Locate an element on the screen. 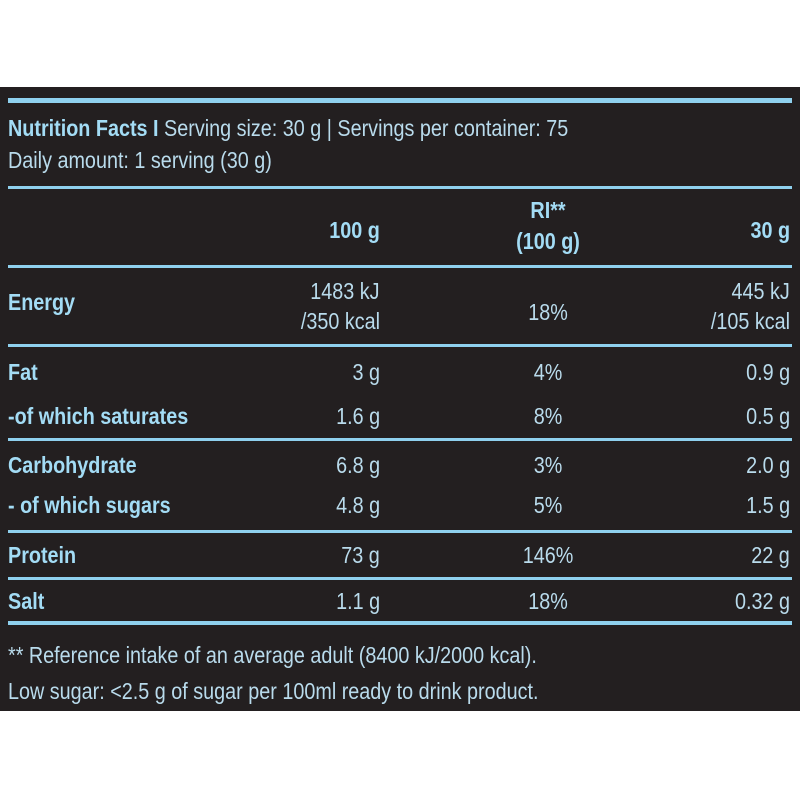 The height and width of the screenshot is (800, 800). col-header-100g: 100 g is located at coordinates (354, 230).